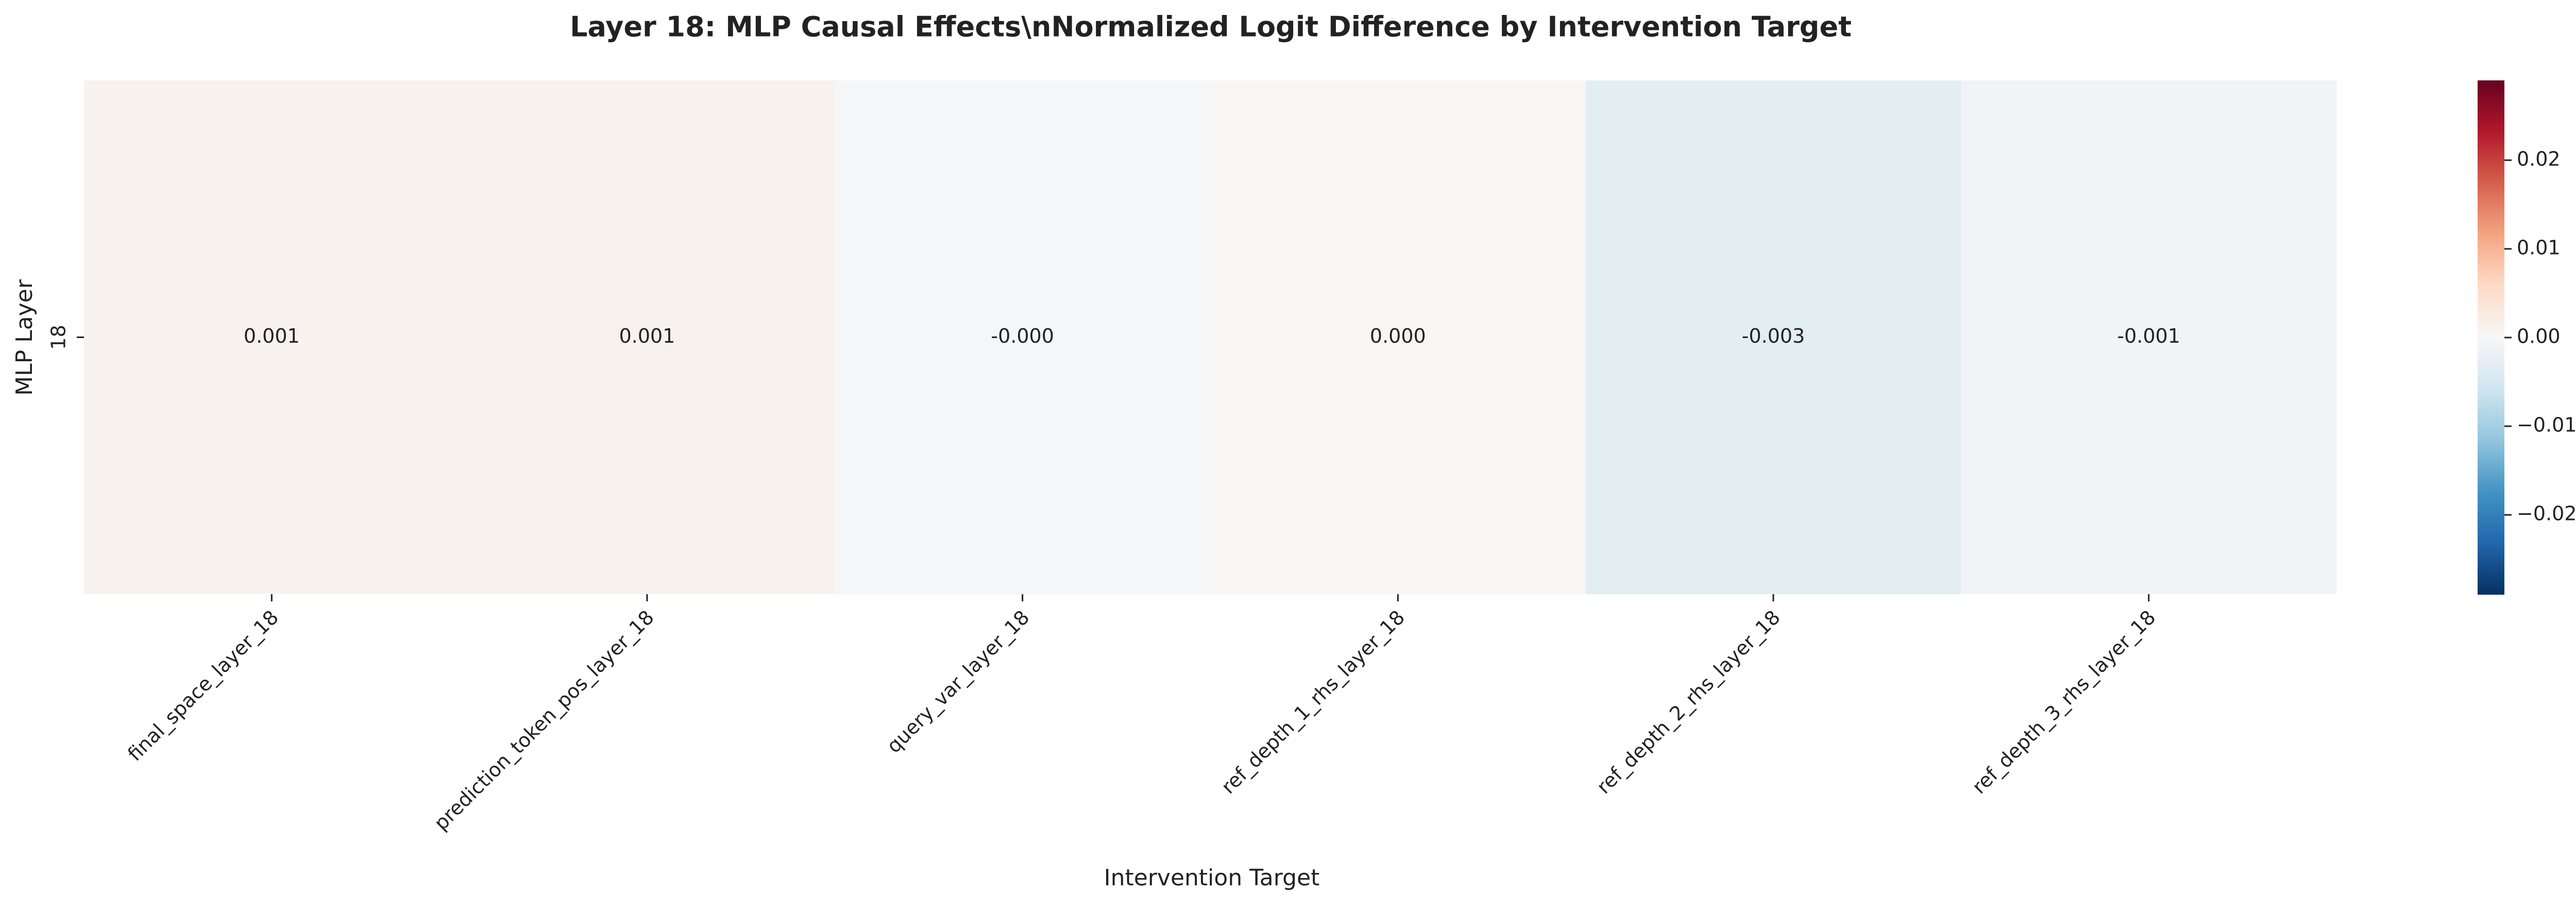 Image resolution: width=2576 pixels, height=908 pixels. Describe the element at coordinates (544, 721) in the screenshot. I see `x-tick-label: prediction_token_pos_layer_18` at that location.